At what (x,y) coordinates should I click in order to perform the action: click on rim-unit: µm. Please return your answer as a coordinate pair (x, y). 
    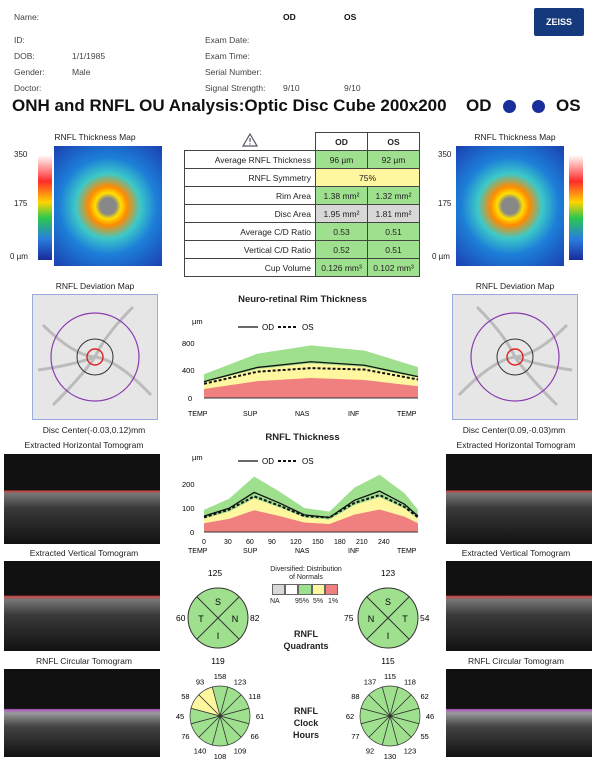
    Looking at the image, I should click on (197, 321).